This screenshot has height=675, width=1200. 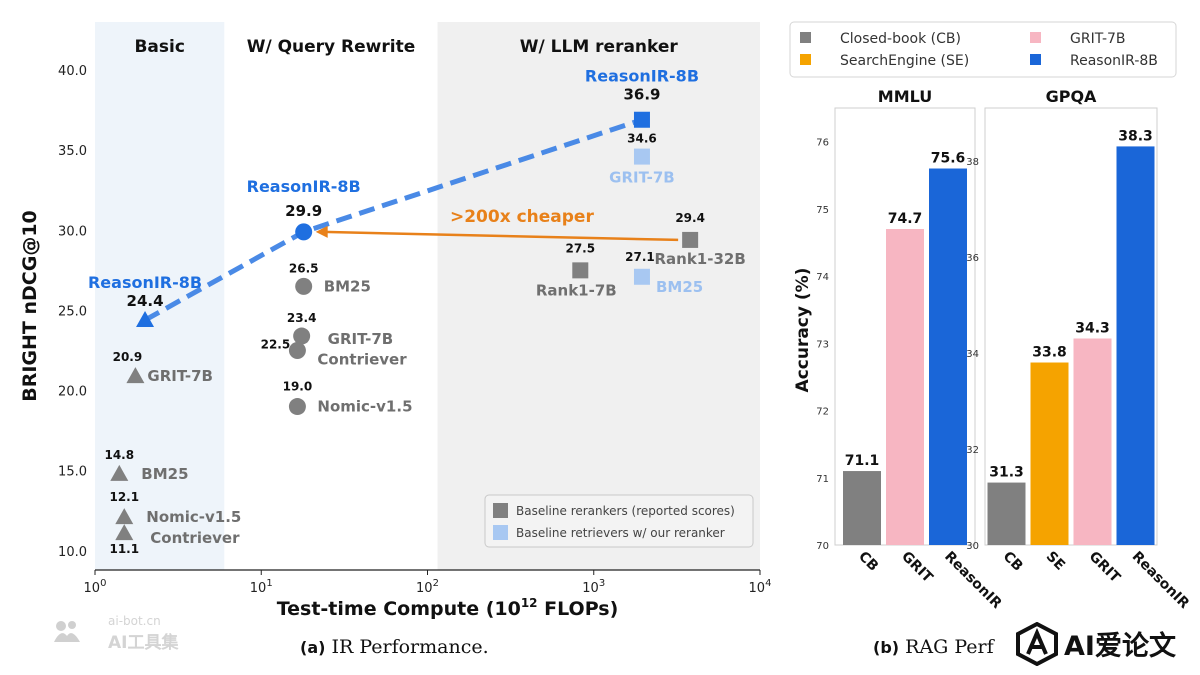 I want to click on y-tick-label: 72, so click(x=822, y=412).